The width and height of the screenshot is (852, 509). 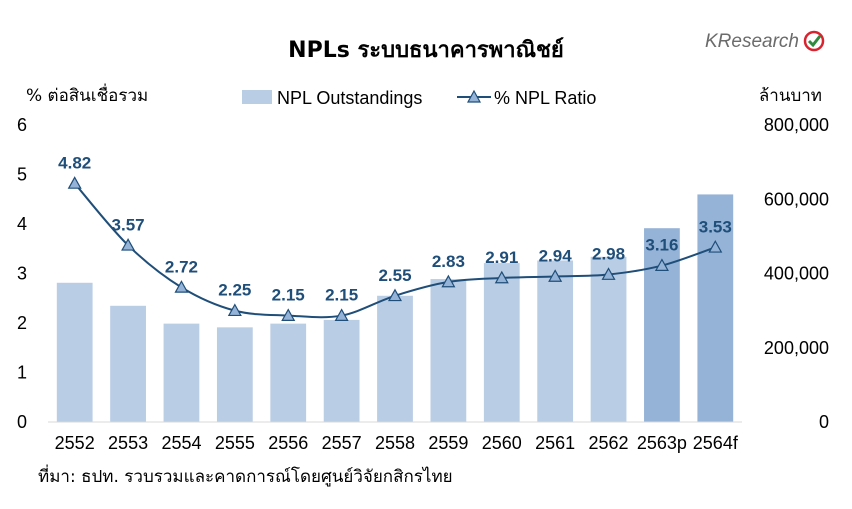 I want to click on npl-ratio-data-label: 2.25, so click(x=234, y=290).